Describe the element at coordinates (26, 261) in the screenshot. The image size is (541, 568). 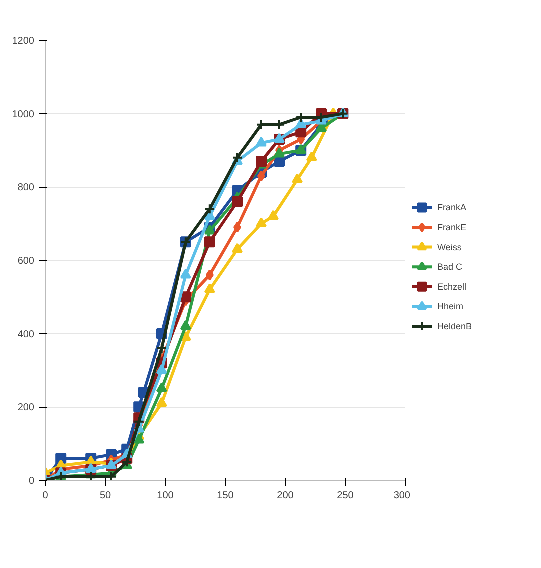
I see `y-tick-label: 600` at that location.